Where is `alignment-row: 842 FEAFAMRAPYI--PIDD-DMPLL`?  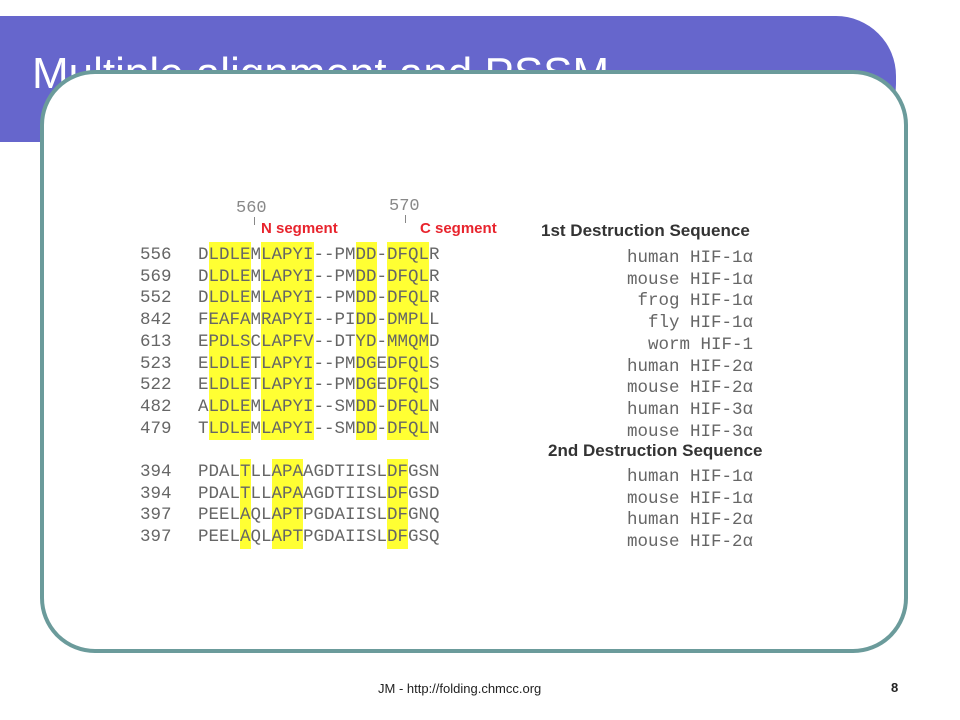 alignment-row: 842 FEAFAMRAPYI--PIDD-DMPLL is located at coordinates (290, 320).